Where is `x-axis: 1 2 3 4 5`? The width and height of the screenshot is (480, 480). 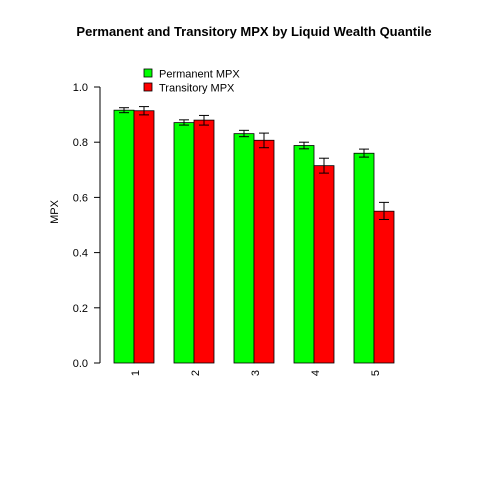 x-axis: 1 2 3 4 5 is located at coordinates (256, 373).